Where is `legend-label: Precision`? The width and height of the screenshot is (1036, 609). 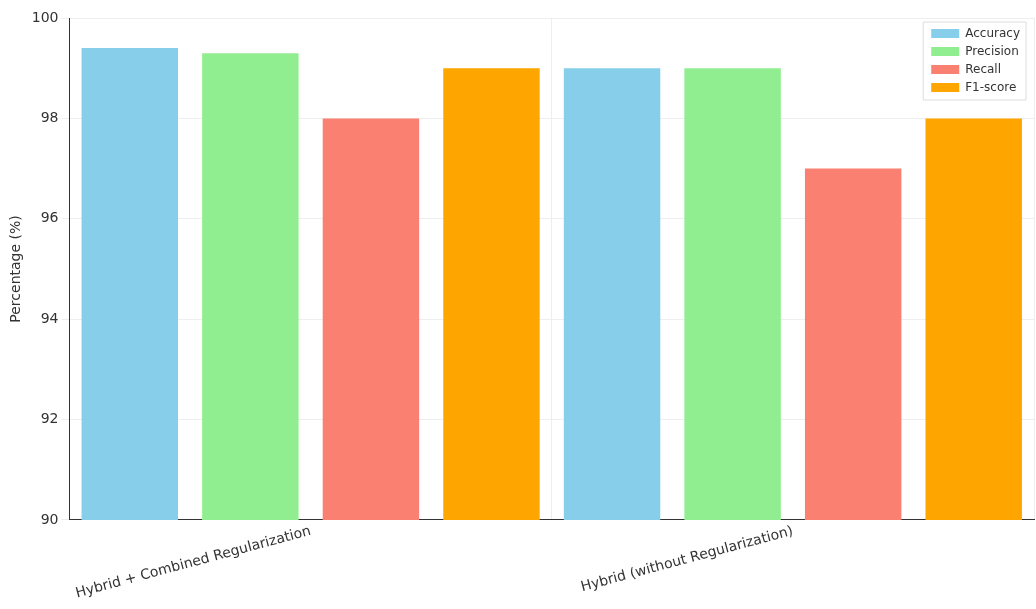 legend-label: Precision is located at coordinates (992, 51).